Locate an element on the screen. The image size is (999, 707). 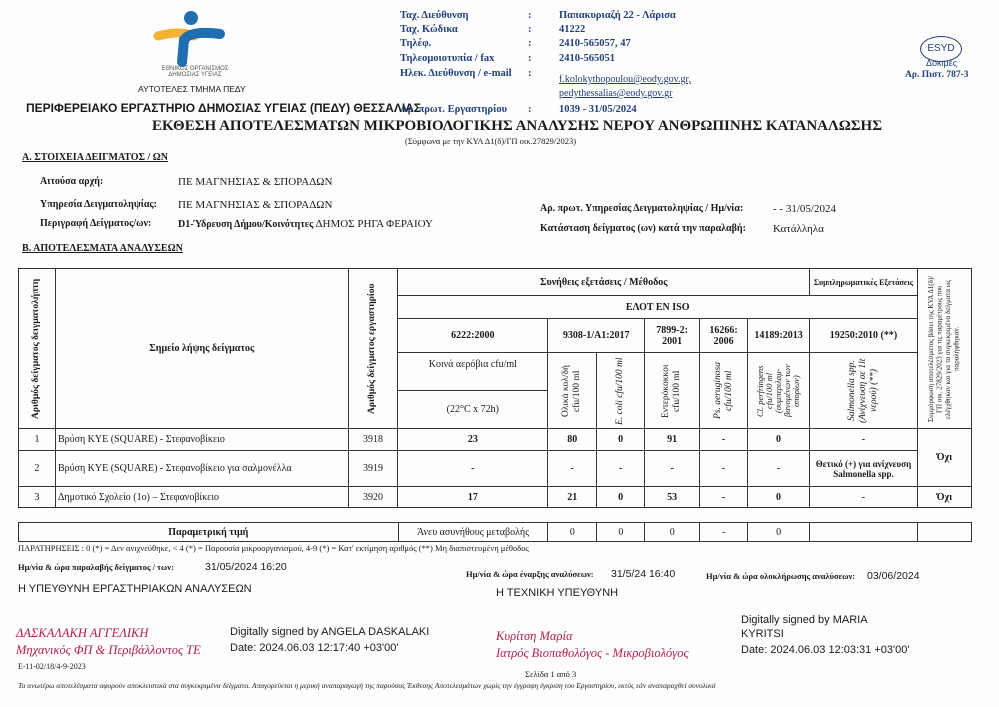
section-b-title: Β. ΑΠΟΤΕΛΕΣΜΑΤΑ ΑΝΑΛΥΣΕΩΝ is located at coordinates (102, 248).